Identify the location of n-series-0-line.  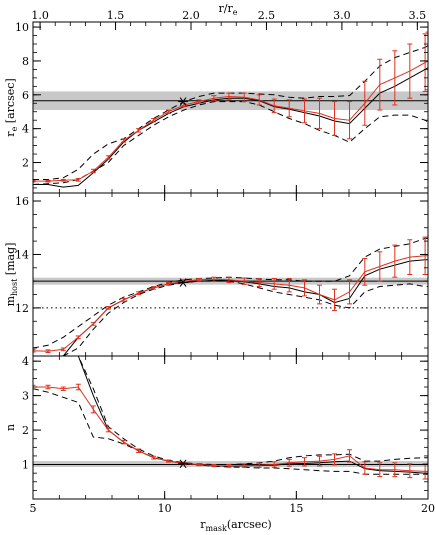
(230, 429).